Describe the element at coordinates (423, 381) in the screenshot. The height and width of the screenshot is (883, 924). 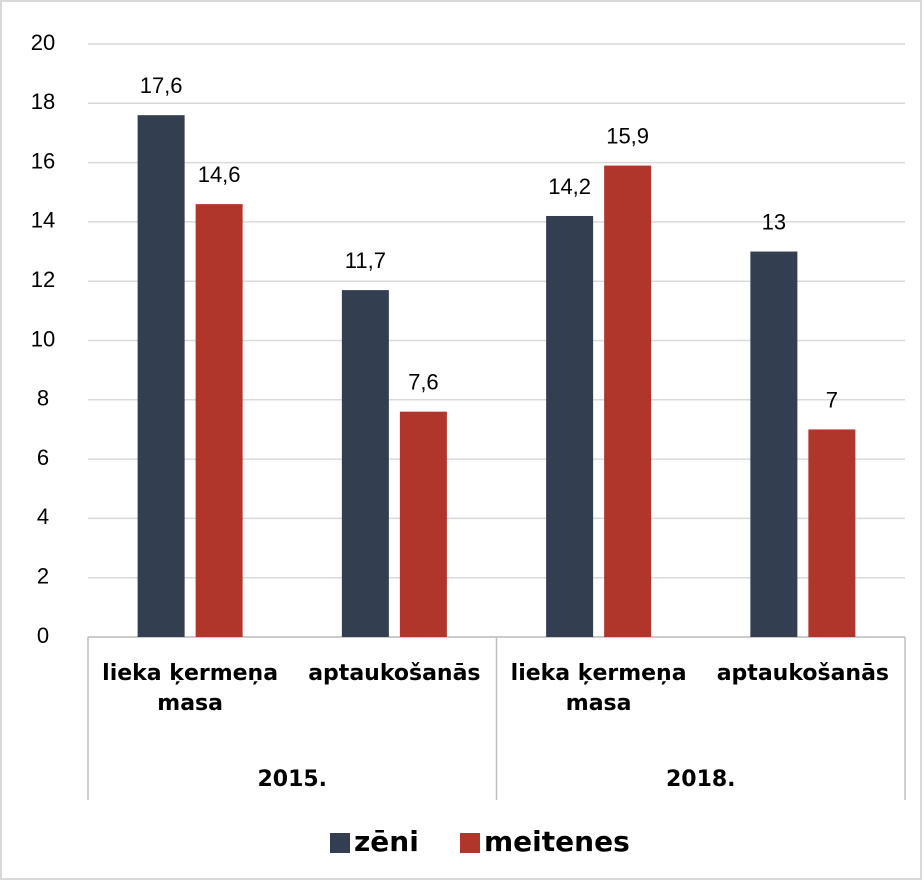
I see `data-label: 7,6` at that location.